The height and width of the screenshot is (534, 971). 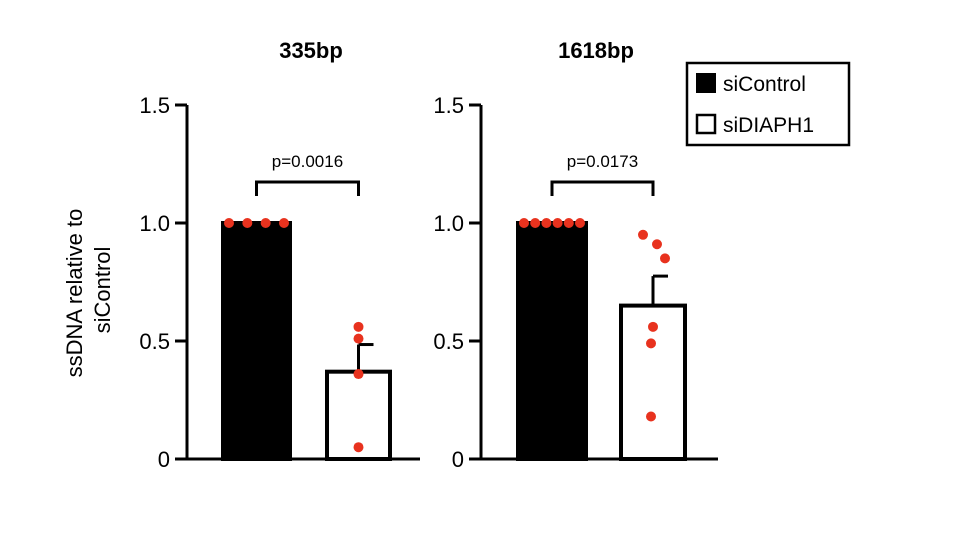 What do you see at coordinates (552, 341) in the screenshot?
I see `panel-2-bar-sicontrol` at bounding box center [552, 341].